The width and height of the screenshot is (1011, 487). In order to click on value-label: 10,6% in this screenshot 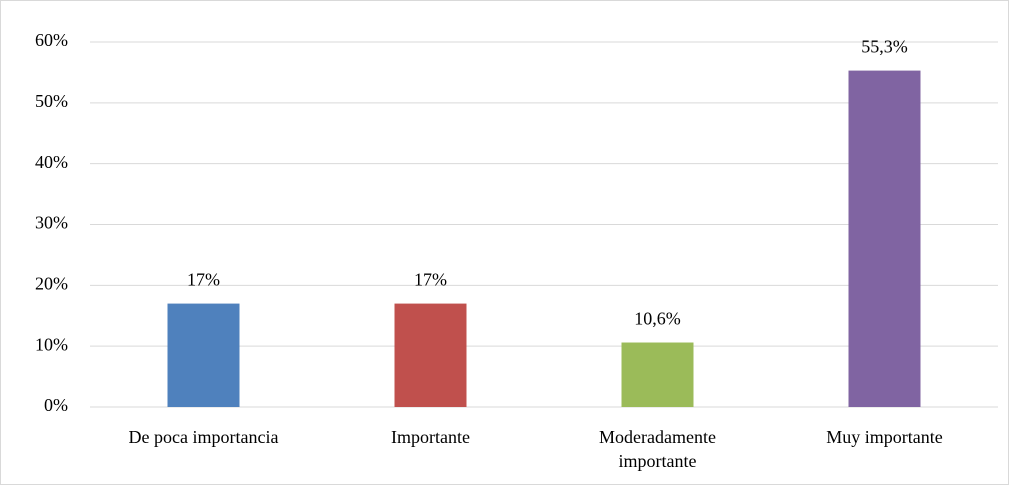, I will do `click(657, 319)`.